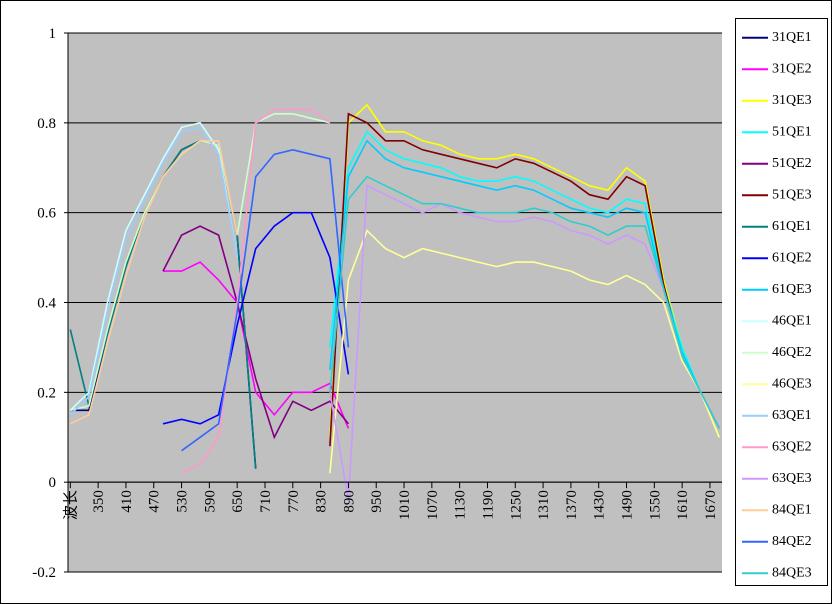 The width and height of the screenshot is (832, 604). Describe the element at coordinates (46, 214) in the screenshot. I see `y-tick-label: 0.6` at that location.